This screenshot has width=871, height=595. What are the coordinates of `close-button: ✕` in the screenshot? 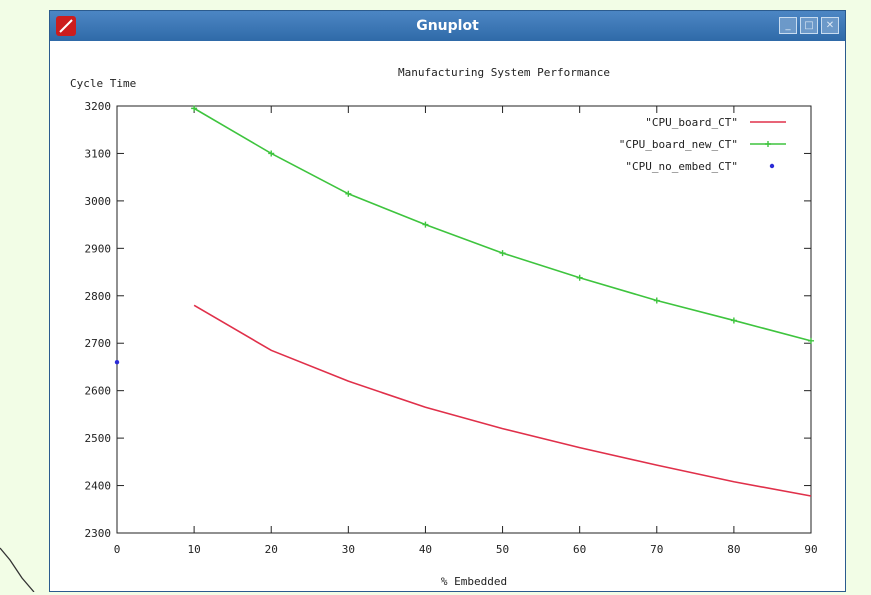 It's located at (830, 25).